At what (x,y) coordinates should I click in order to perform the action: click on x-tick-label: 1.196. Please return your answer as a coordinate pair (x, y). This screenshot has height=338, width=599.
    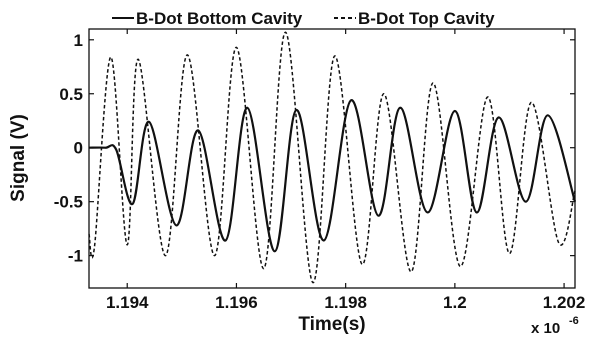
    Looking at the image, I should click on (236, 302).